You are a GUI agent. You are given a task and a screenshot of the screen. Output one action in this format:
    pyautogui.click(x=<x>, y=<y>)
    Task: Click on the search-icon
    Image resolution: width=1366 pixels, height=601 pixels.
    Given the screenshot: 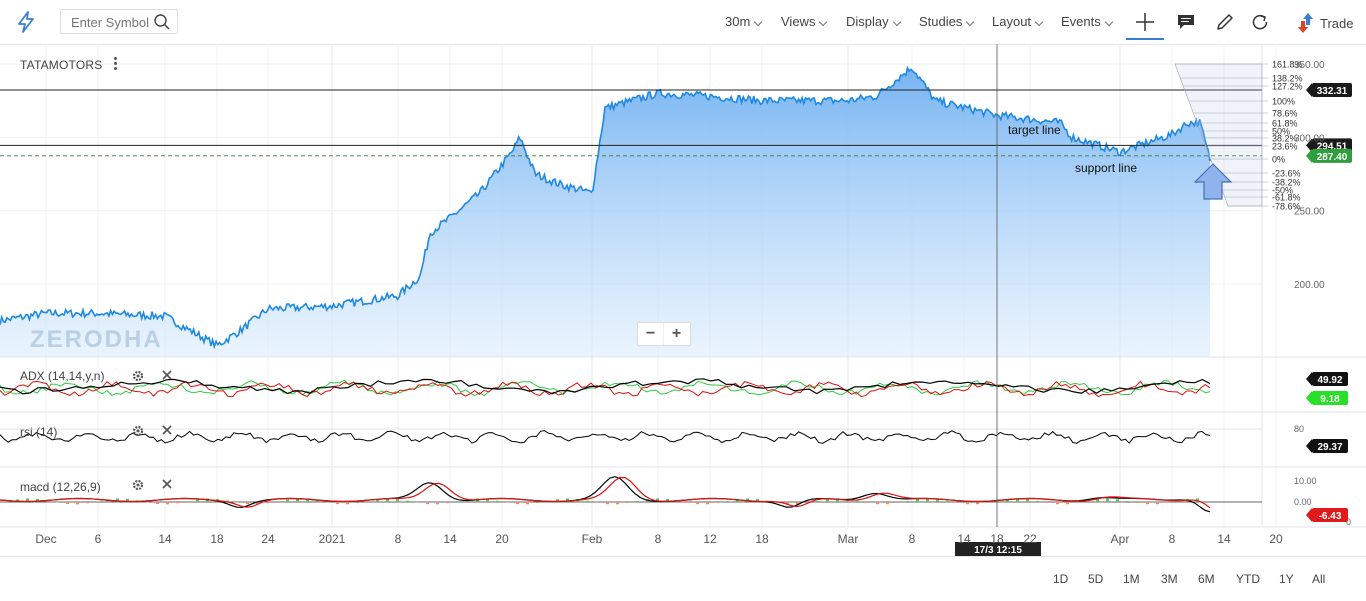 What is the action you would take?
    pyautogui.click(x=162, y=22)
    